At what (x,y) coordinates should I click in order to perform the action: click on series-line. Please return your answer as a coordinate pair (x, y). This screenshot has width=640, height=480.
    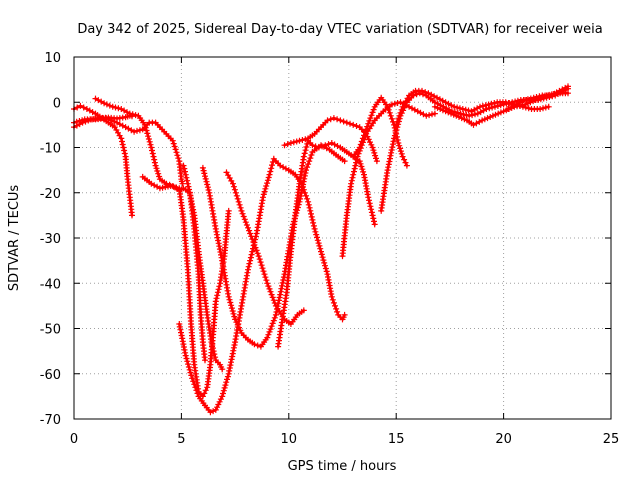
    Looking at the image, I should click on (185, 286).